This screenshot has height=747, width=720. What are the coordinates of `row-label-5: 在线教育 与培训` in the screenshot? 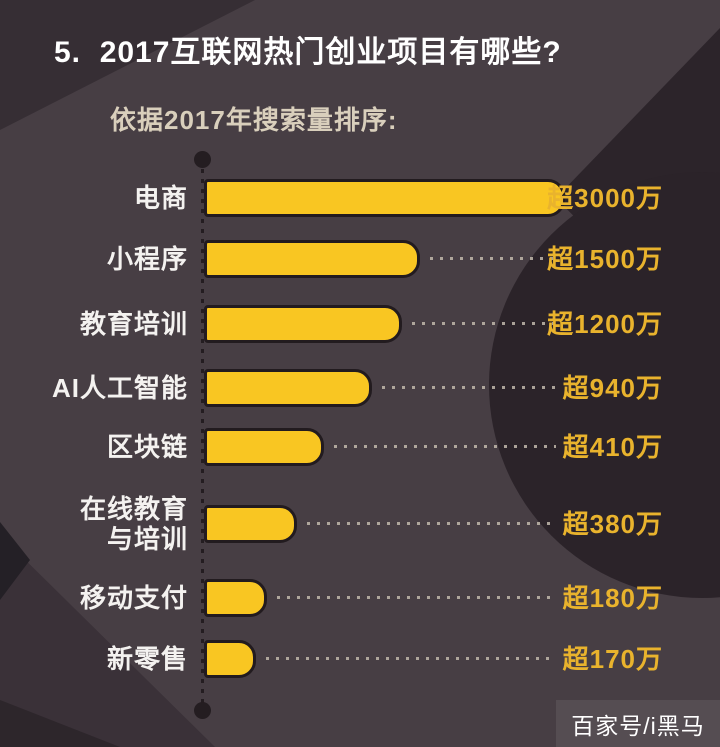 It's located at (133, 524).